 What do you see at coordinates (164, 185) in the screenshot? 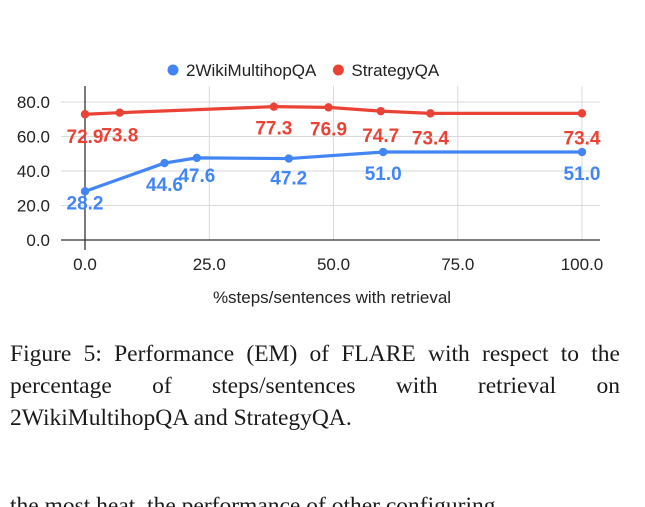
I see `data-label: 44.6` at bounding box center [164, 185].